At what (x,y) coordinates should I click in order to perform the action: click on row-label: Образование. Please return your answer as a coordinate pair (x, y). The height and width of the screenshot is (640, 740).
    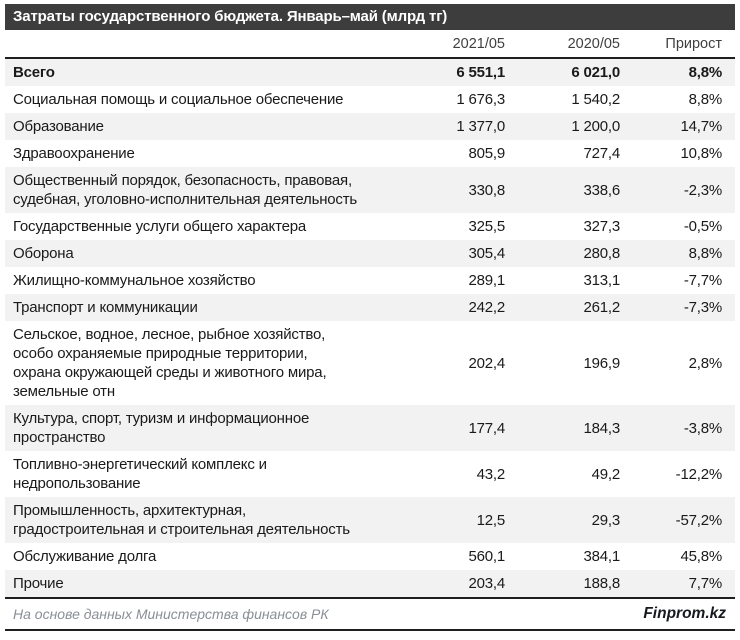
    Looking at the image, I should click on (58, 126).